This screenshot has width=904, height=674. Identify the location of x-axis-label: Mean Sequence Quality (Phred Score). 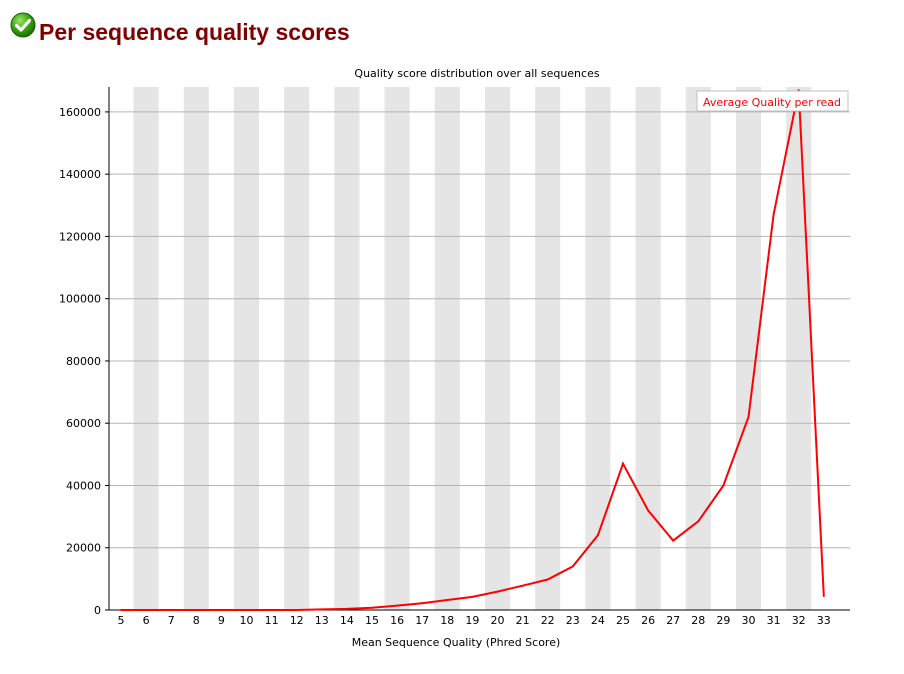
(456, 642).